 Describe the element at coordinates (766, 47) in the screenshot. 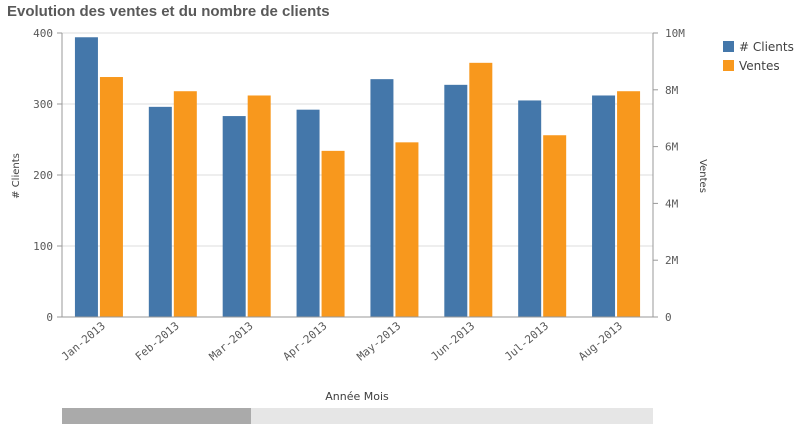

I see `legend-label-clients: # Clients` at that location.